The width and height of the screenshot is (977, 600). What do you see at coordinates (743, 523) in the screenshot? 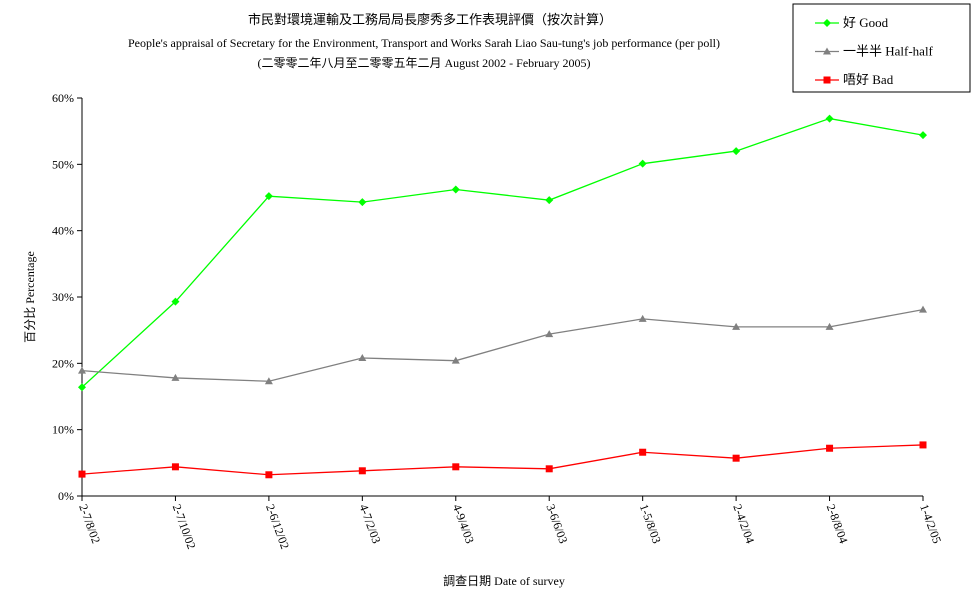
I see `x-tick-label: 2-4/2/04` at bounding box center [743, 523].